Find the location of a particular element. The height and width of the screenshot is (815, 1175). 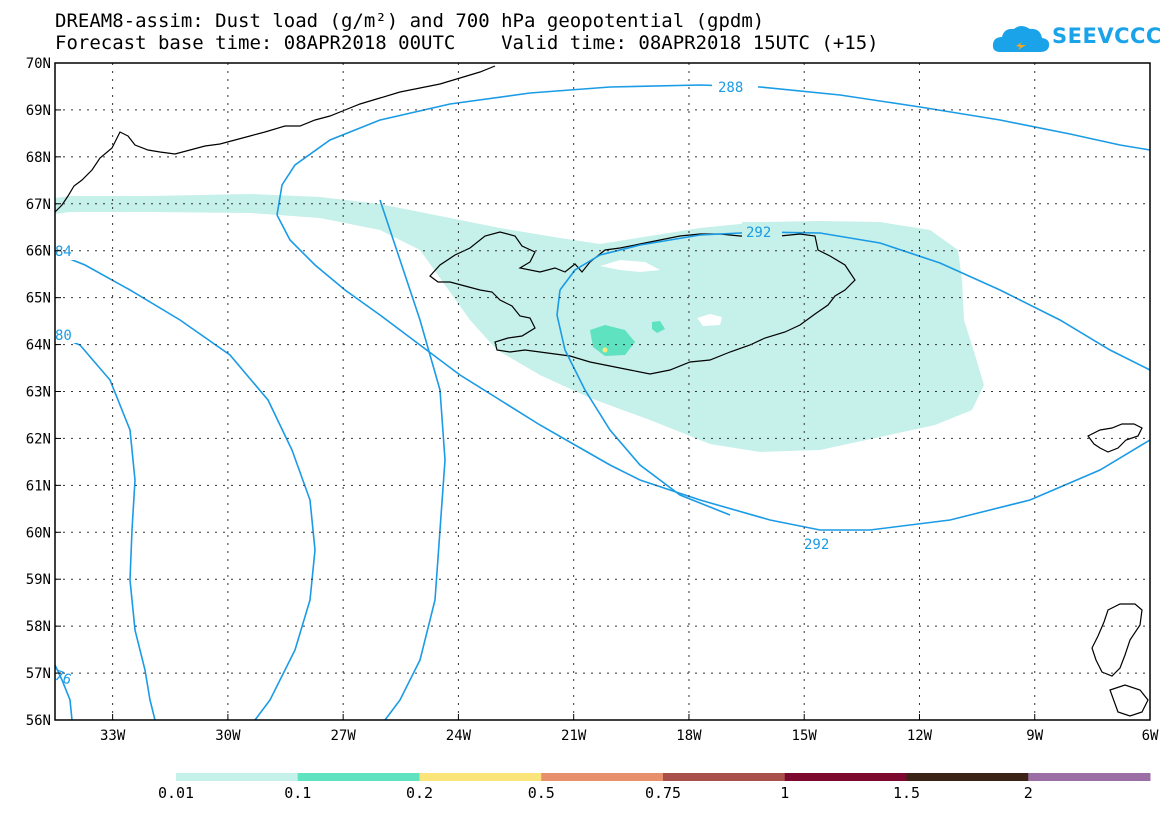

dust-load-patch is located at coordinates (612, 340).